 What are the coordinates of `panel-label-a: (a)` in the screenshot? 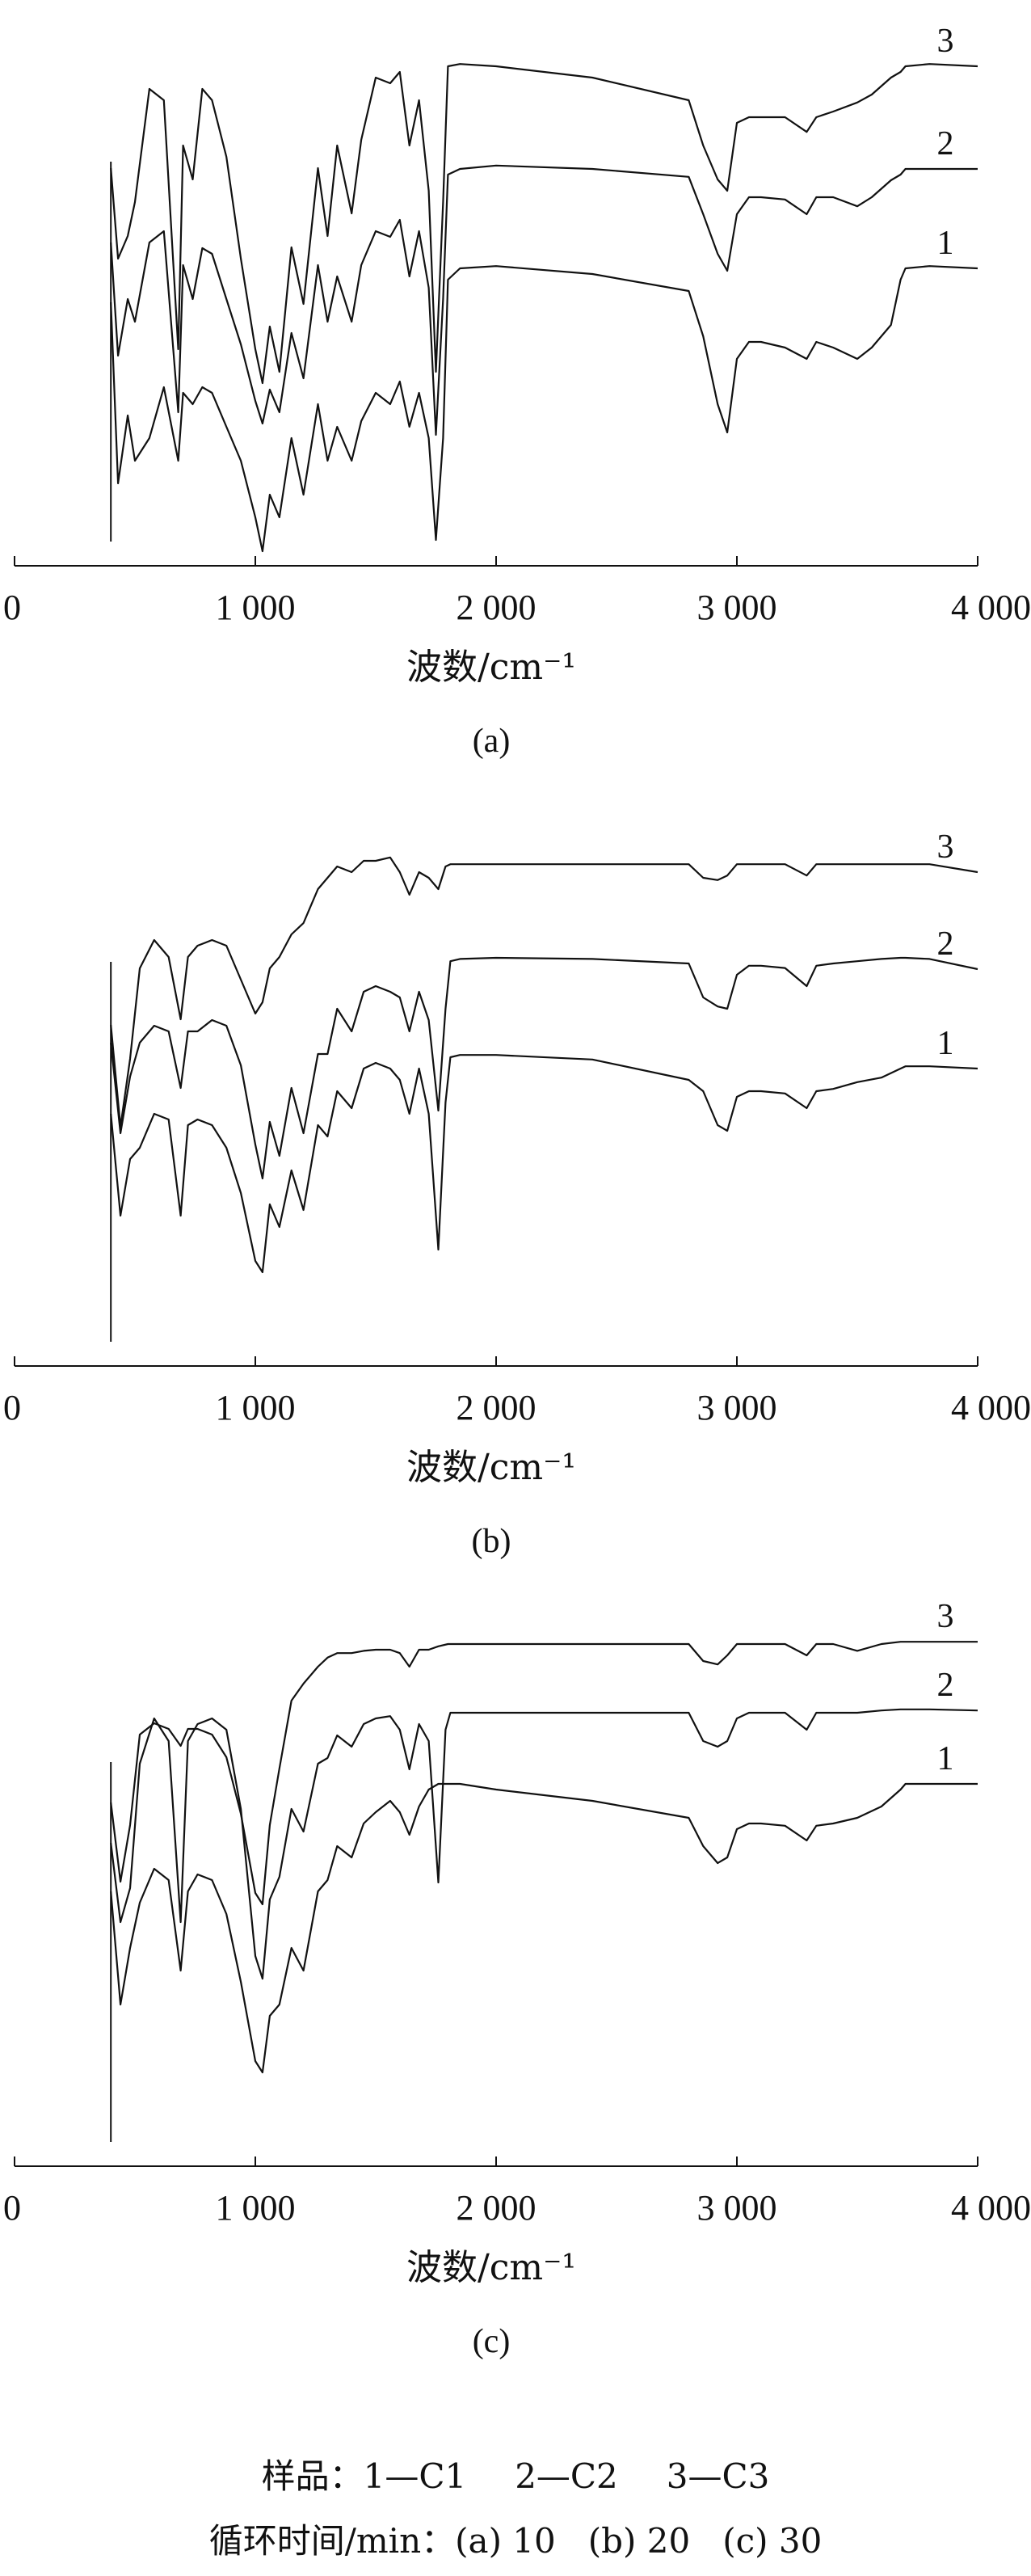 It's located at (491, 742).